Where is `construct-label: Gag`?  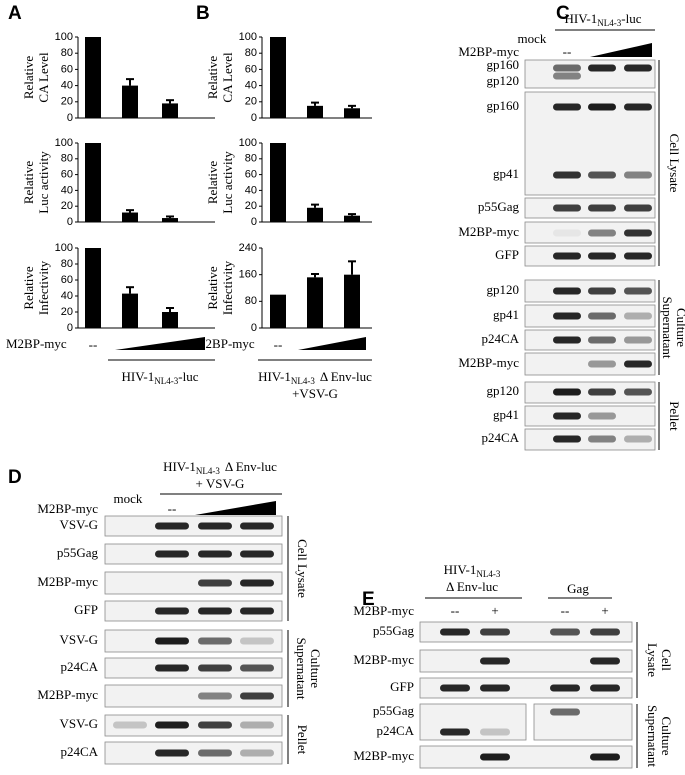
construct-label: Gag is located at coordinates (578, 588).